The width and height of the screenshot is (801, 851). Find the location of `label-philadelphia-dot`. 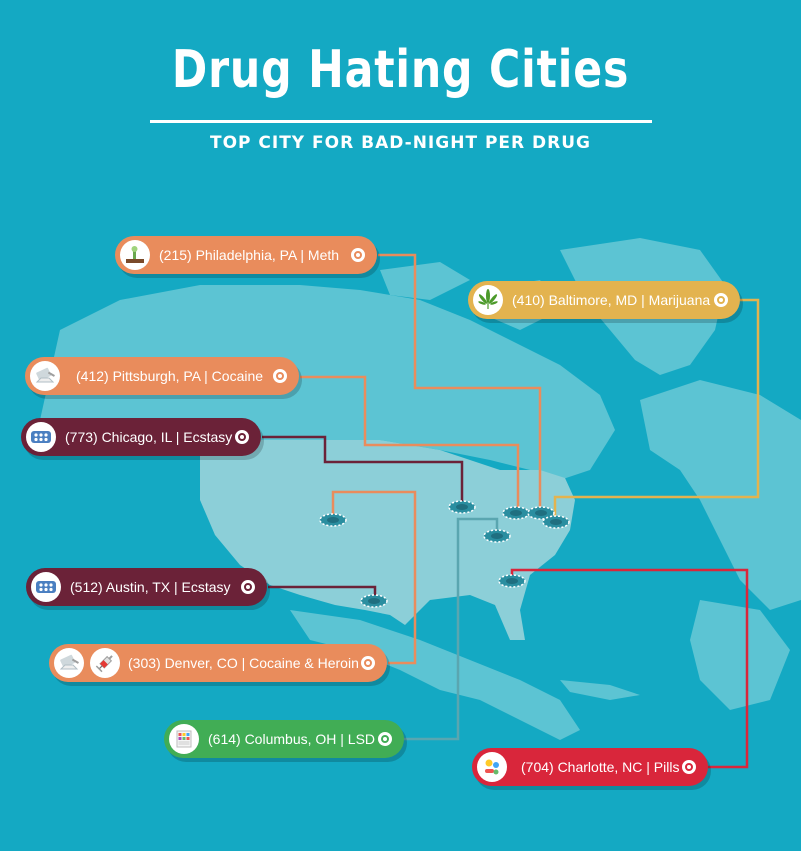

label-philadelphia-dot is located at coordinates (358, 255).